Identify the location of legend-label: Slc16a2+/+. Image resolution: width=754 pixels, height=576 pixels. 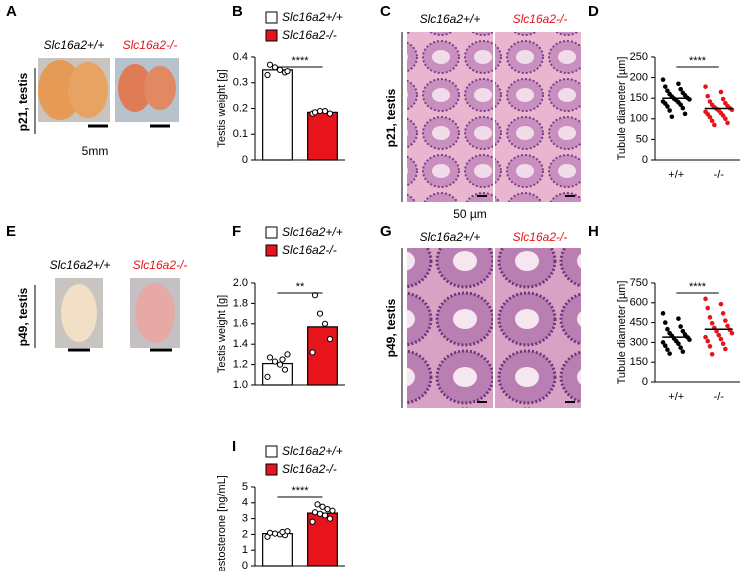
(312, 451).